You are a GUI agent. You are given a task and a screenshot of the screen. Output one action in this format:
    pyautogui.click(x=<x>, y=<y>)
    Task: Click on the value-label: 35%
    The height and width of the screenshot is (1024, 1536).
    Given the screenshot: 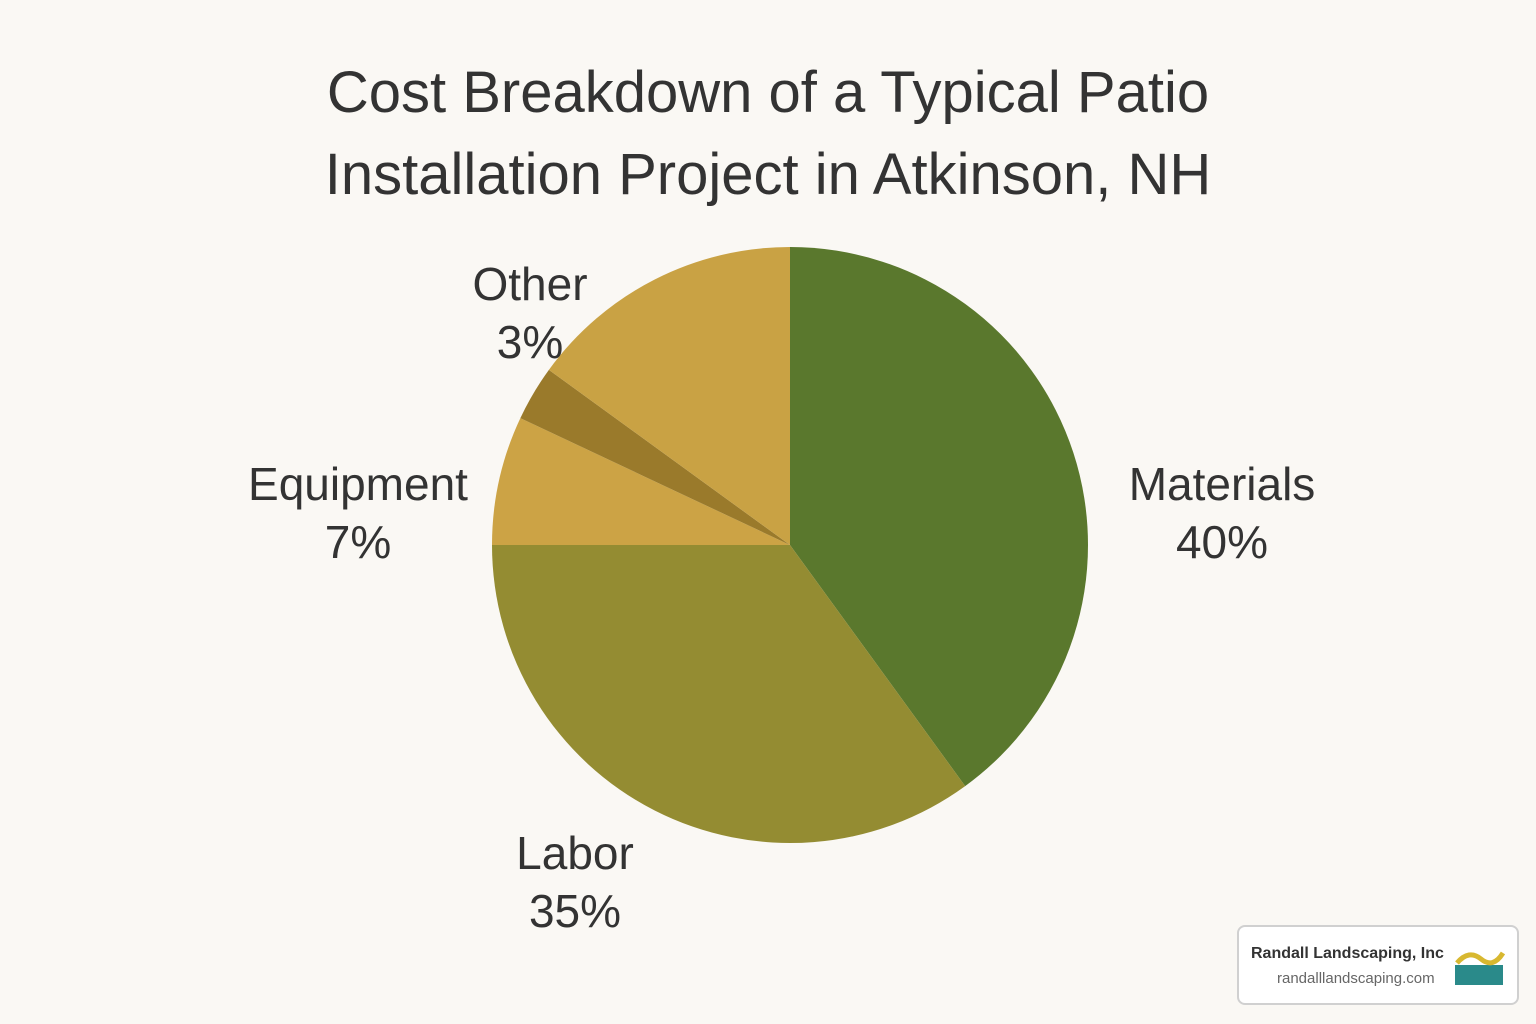 What is the action you would take?
    pyautogui.click(x=575, y=911)
    